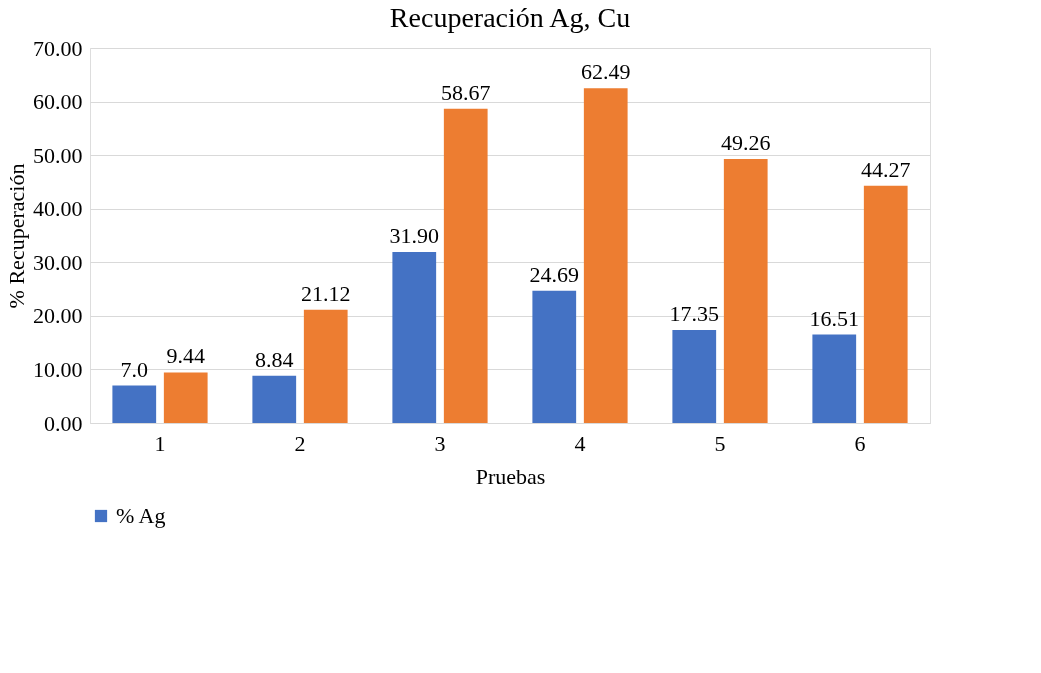  Describe the element at coordinates (440, 443) in the screenshot. I see `x-tick-label: 3` at that location.